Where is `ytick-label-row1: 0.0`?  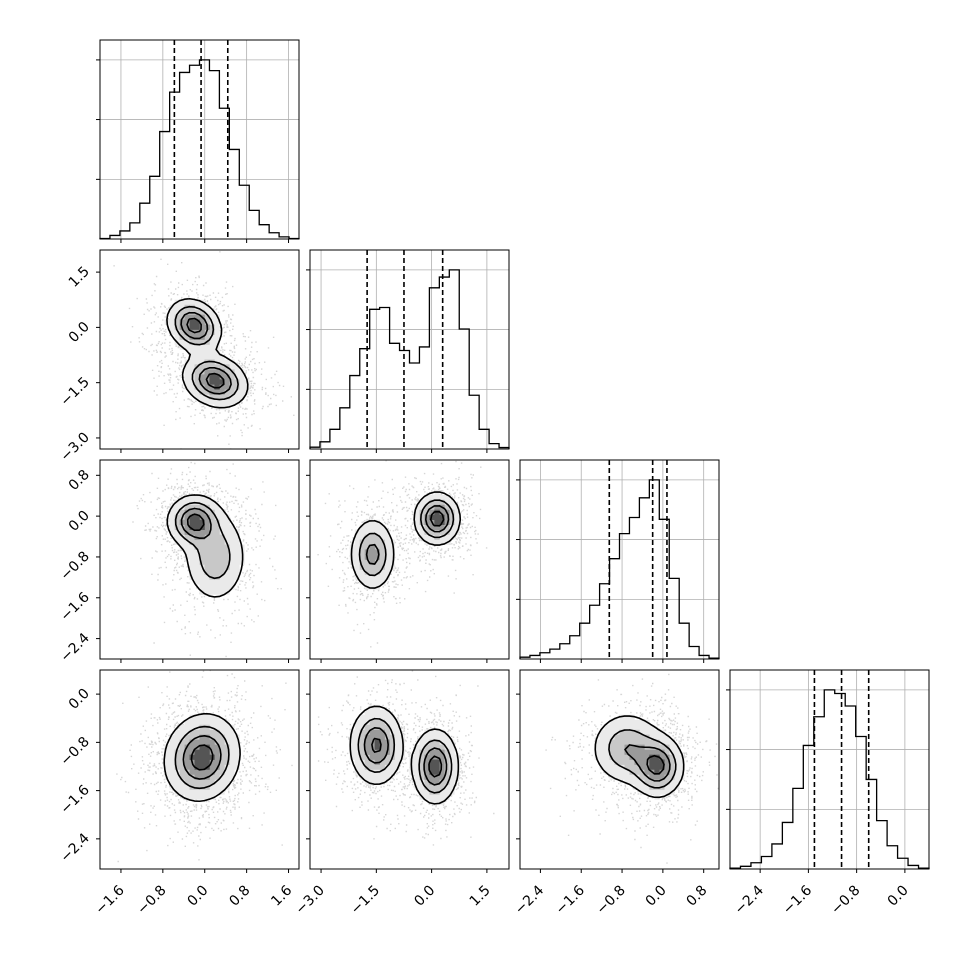 ytick-label-row1: 0.0 is located at coordinates (79, 332).